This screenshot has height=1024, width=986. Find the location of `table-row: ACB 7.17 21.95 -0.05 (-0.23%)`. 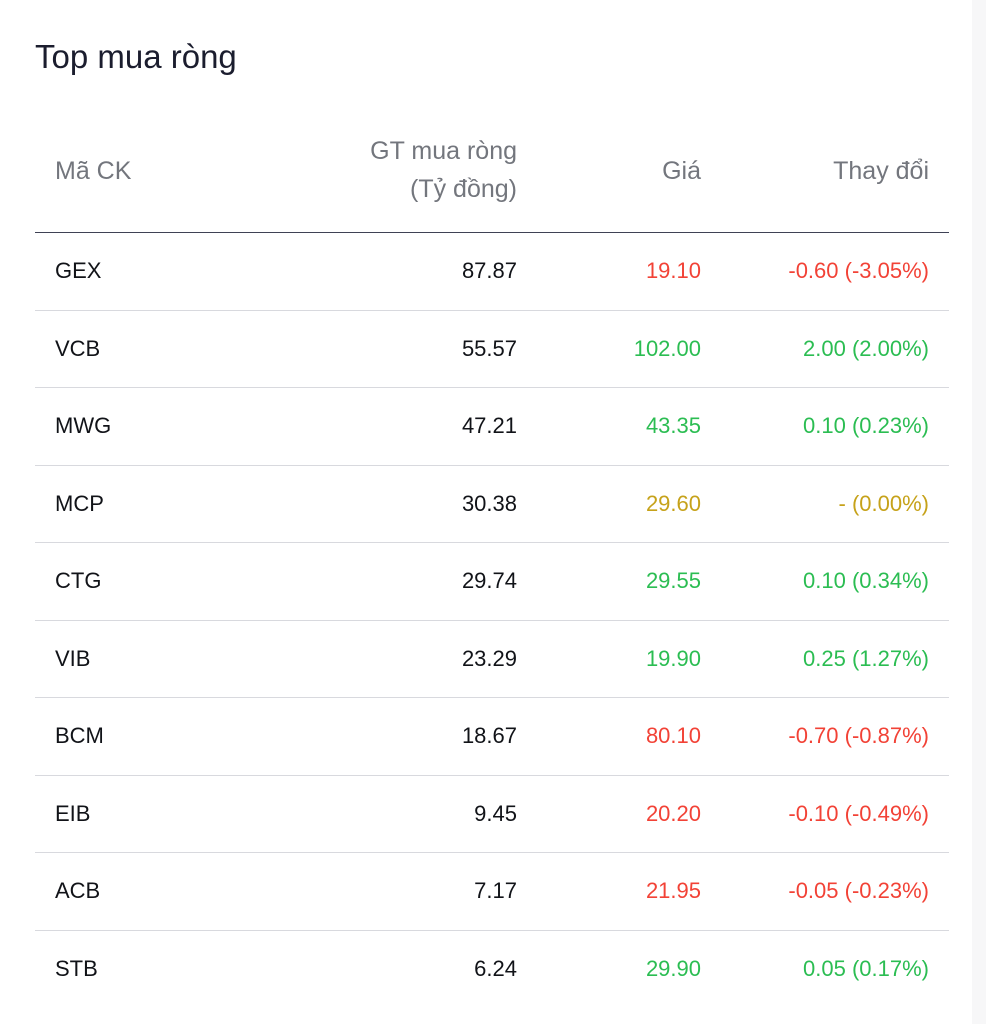

table-row: ACB 7.17 21.95 -0.05 (-0.23%) is located at coordinates (492, 892).